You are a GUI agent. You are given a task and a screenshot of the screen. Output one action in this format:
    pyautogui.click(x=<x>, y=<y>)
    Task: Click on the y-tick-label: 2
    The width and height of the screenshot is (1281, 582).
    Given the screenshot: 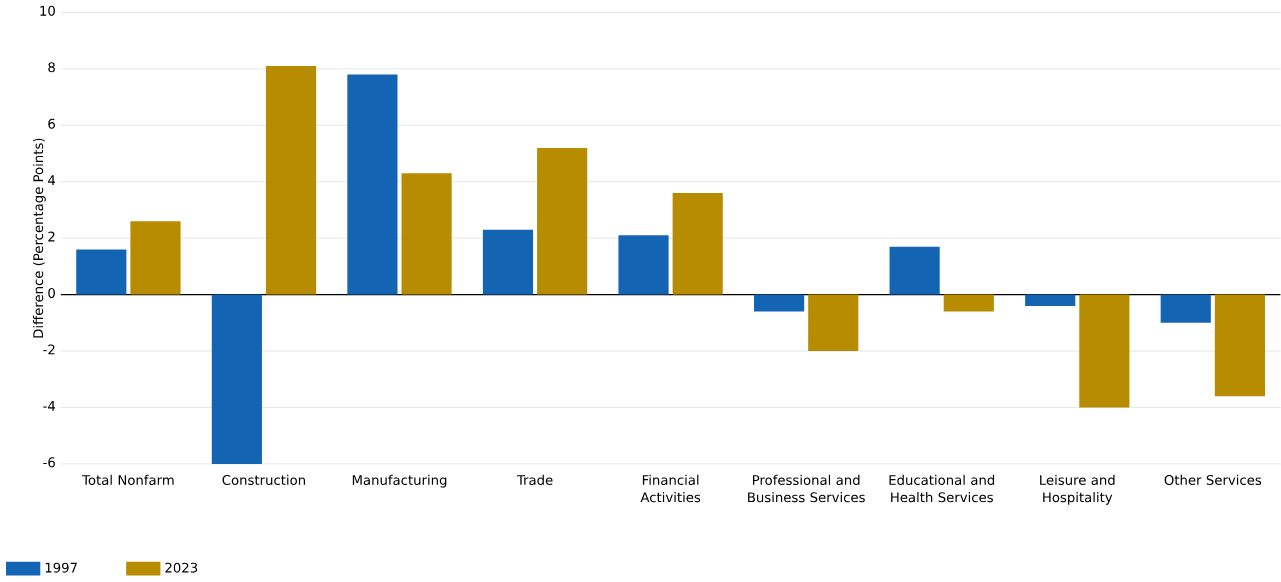 What is the action you would take?
    pyautogui.click(x=51, y=236)
    